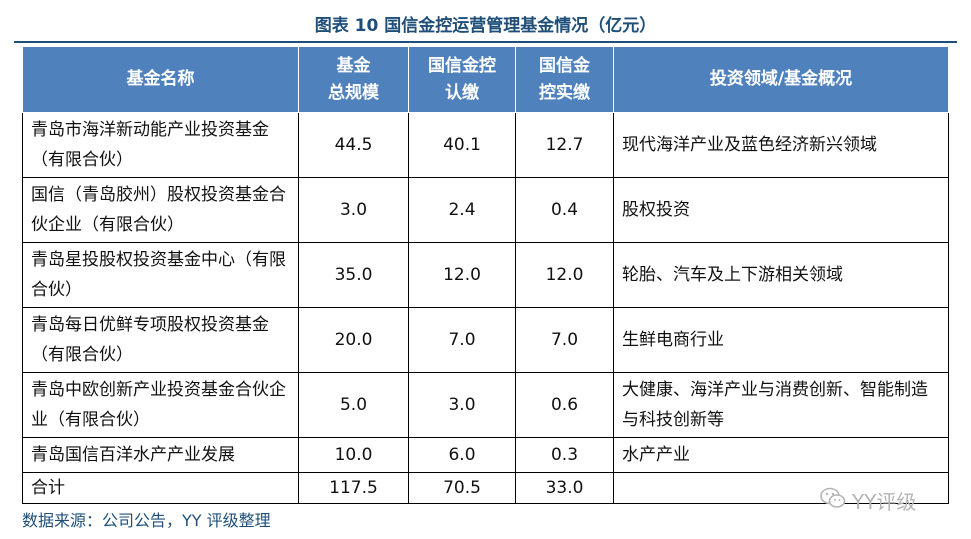 The image size is (971, 539). What do you see at coordinates (564, 488) in the screenshot?
I see `paid-in-cell: 33.0` at bounding box center [564, 488].